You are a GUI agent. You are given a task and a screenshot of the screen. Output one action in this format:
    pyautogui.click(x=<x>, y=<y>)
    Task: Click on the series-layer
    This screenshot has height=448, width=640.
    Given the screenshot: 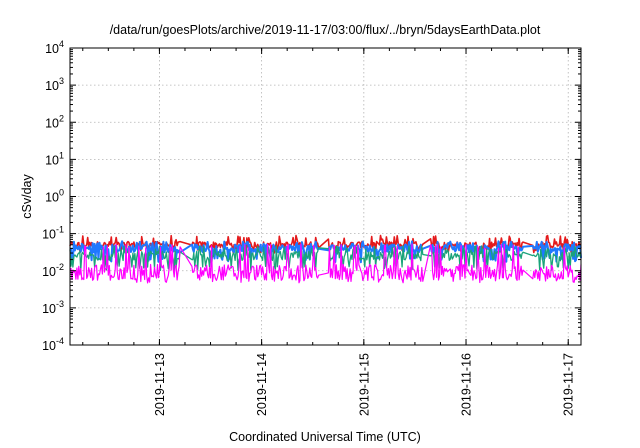 What is the action you would take?
    pyautogui.click(x=325, y=259)
    